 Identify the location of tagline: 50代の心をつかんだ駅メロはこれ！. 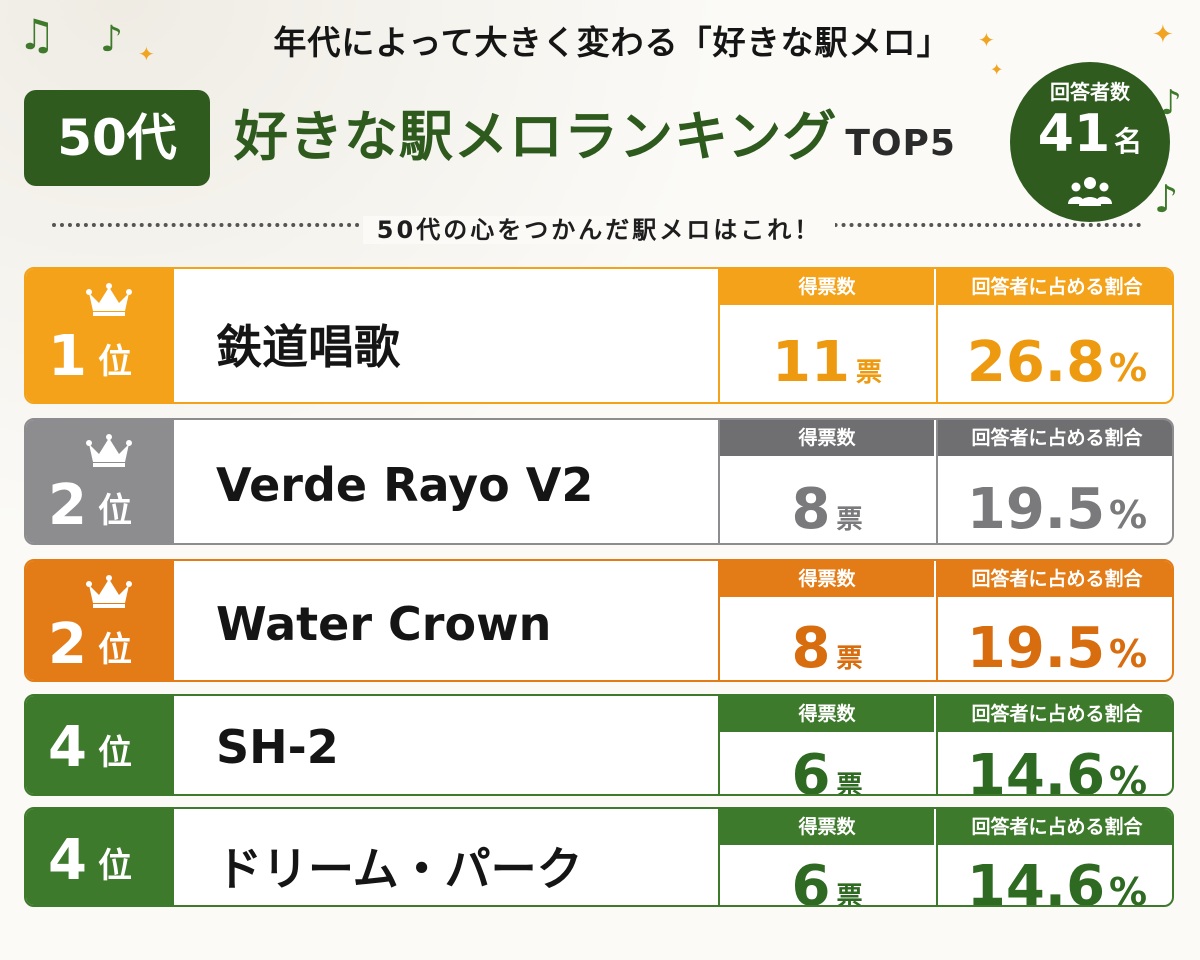
(599, 227).